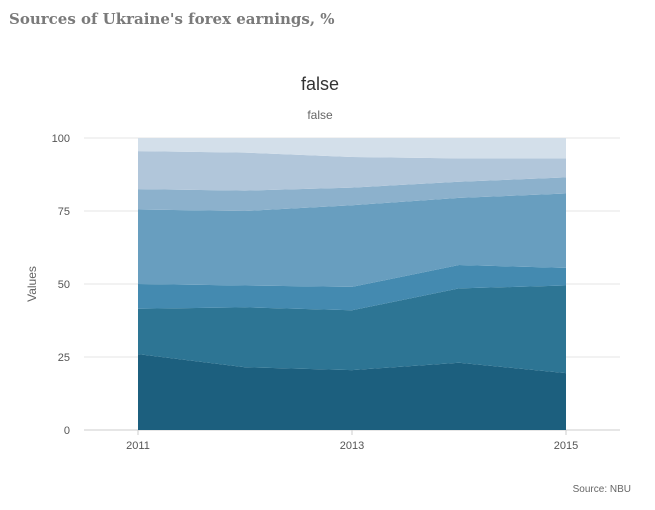 The width and height of the screenshot is (655, 510). Describe the element at coordinates (64, 358) in the screenshot. I see `y-tick-label: 25` at that location.